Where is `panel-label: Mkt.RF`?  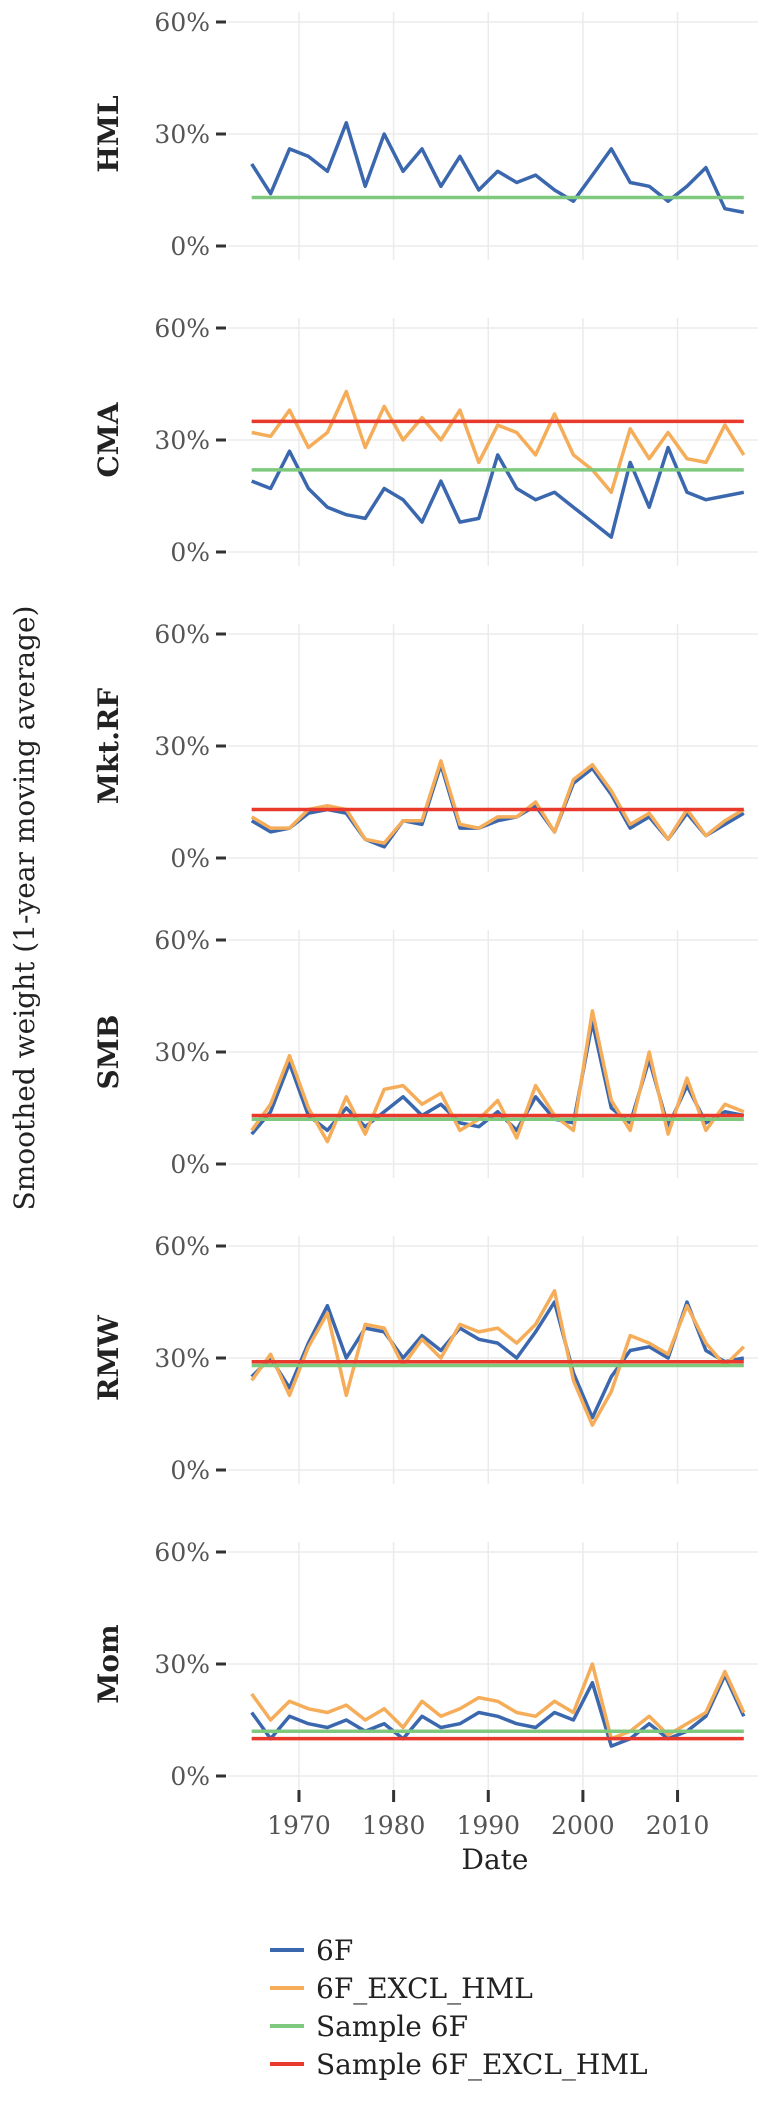
panel-label: Mkt.RF is located at coordinates (108, 746).